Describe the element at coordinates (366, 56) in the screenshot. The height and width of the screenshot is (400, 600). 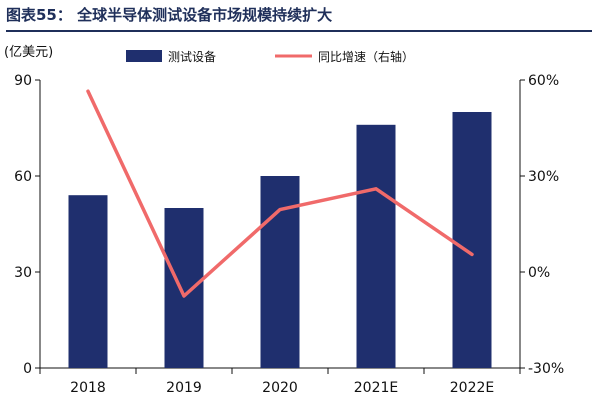
I see `legend-label-line: 同比增速（右轴）` at that location.